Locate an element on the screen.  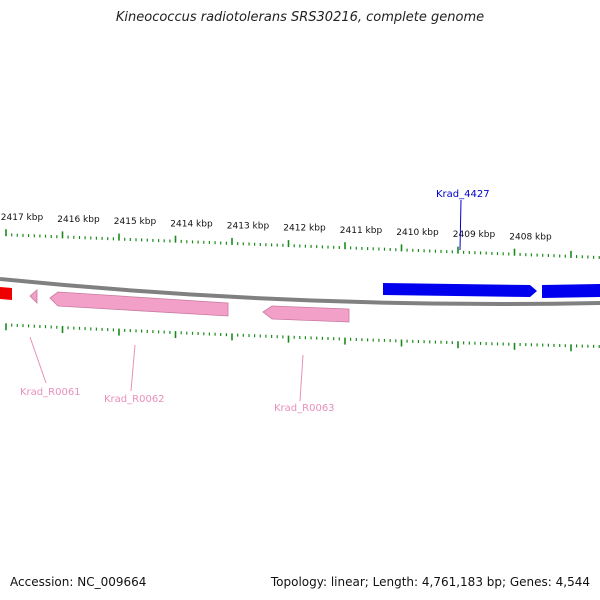
gene-krad-r0063 is located at coordinates (306, 314).